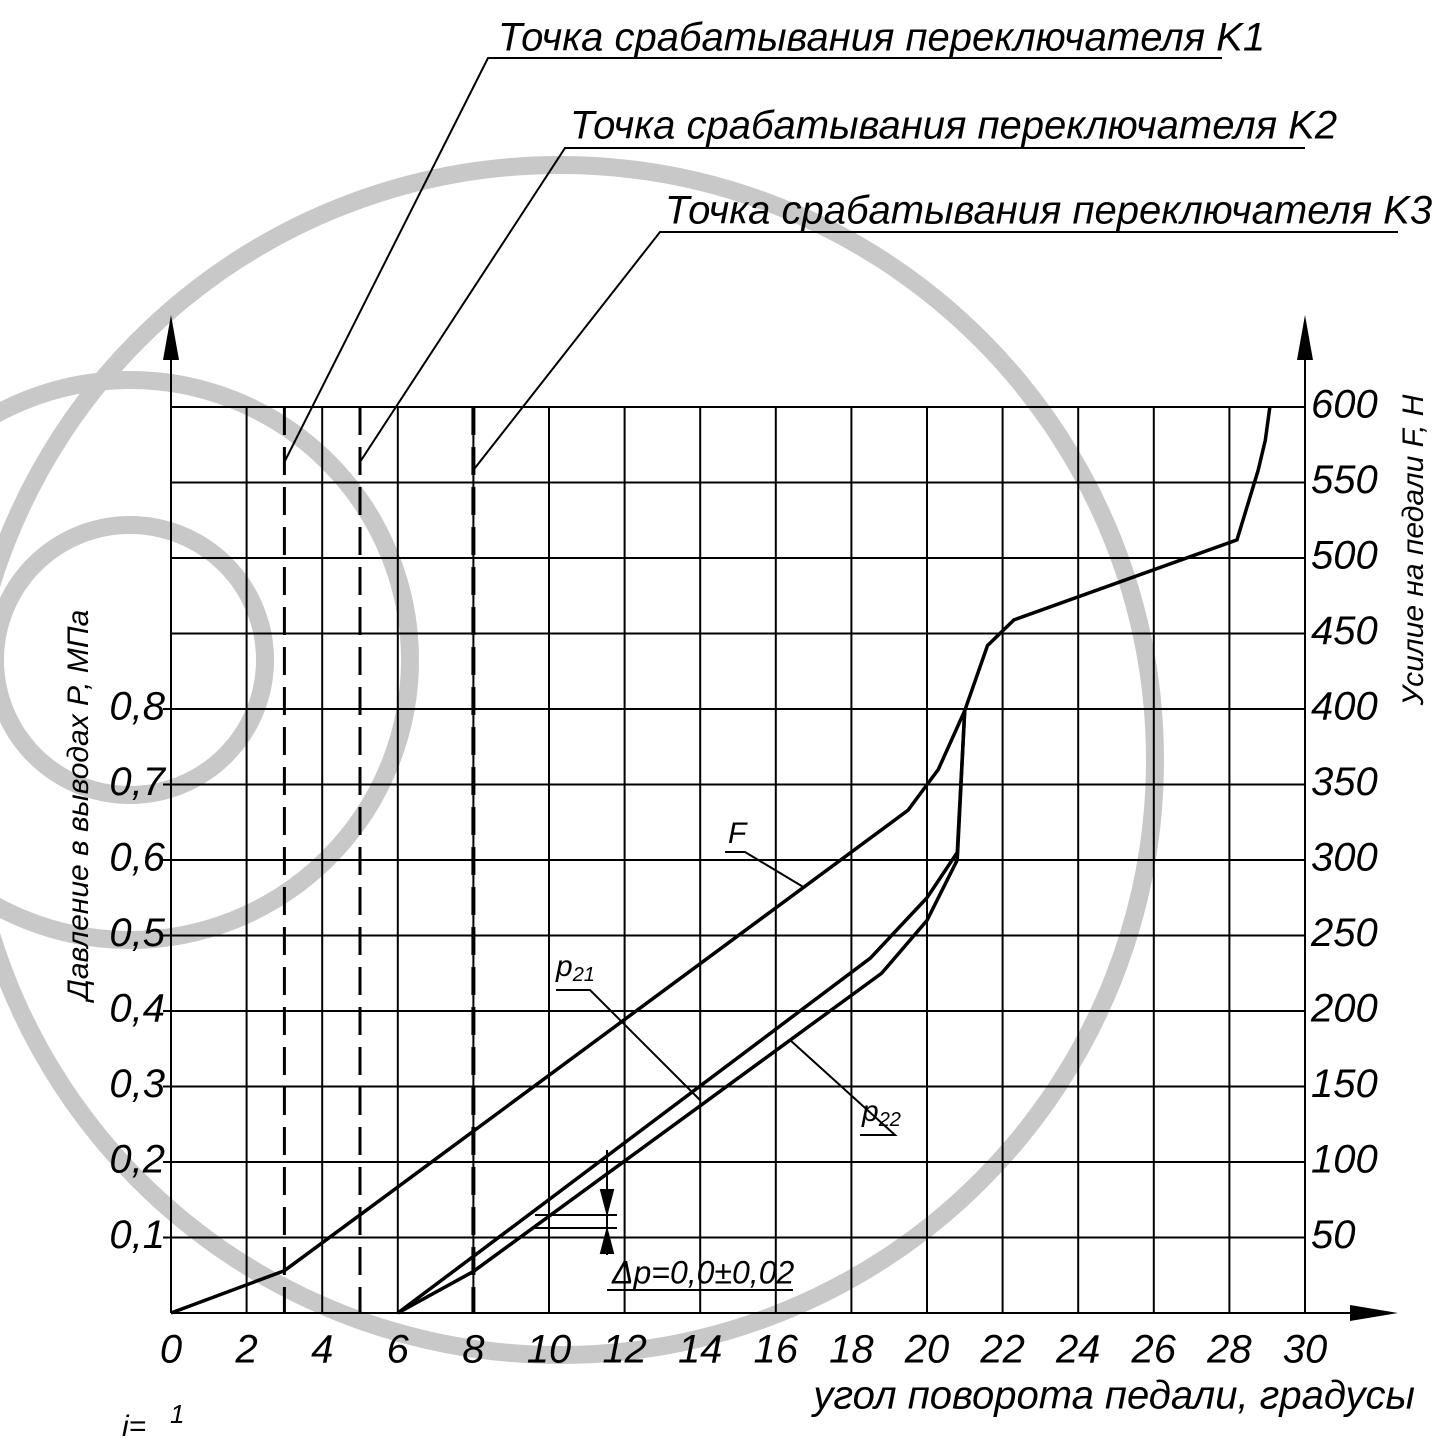 Image resolution: width=1432 pixels, height=1439 pixels. I want to click on y2-tick-label: 450, so click(1344, 631).